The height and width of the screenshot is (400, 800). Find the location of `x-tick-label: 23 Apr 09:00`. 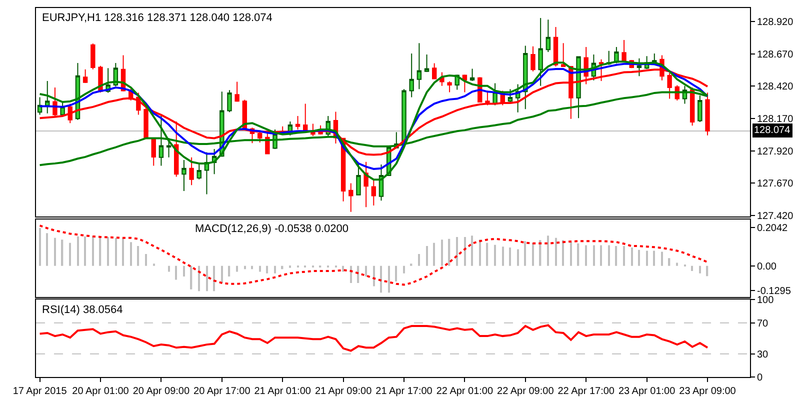

x-tick-label: 23 Apr 09:00 is located at coordinates (707, 391).